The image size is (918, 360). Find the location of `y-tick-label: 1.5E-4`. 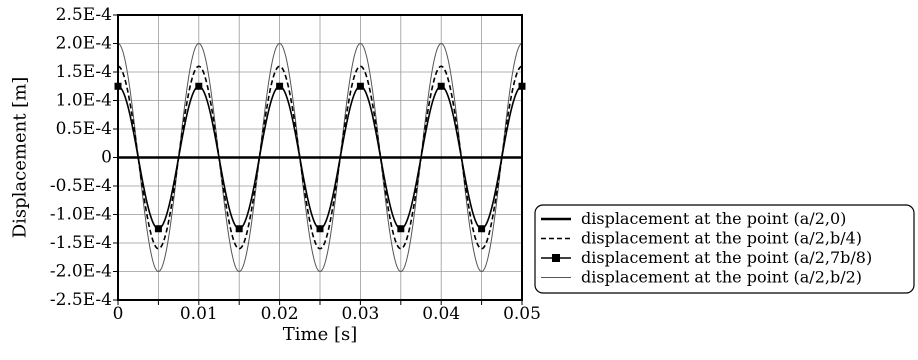

y-tick-label: 1.5E-4 is located at coordinates (84, 72).